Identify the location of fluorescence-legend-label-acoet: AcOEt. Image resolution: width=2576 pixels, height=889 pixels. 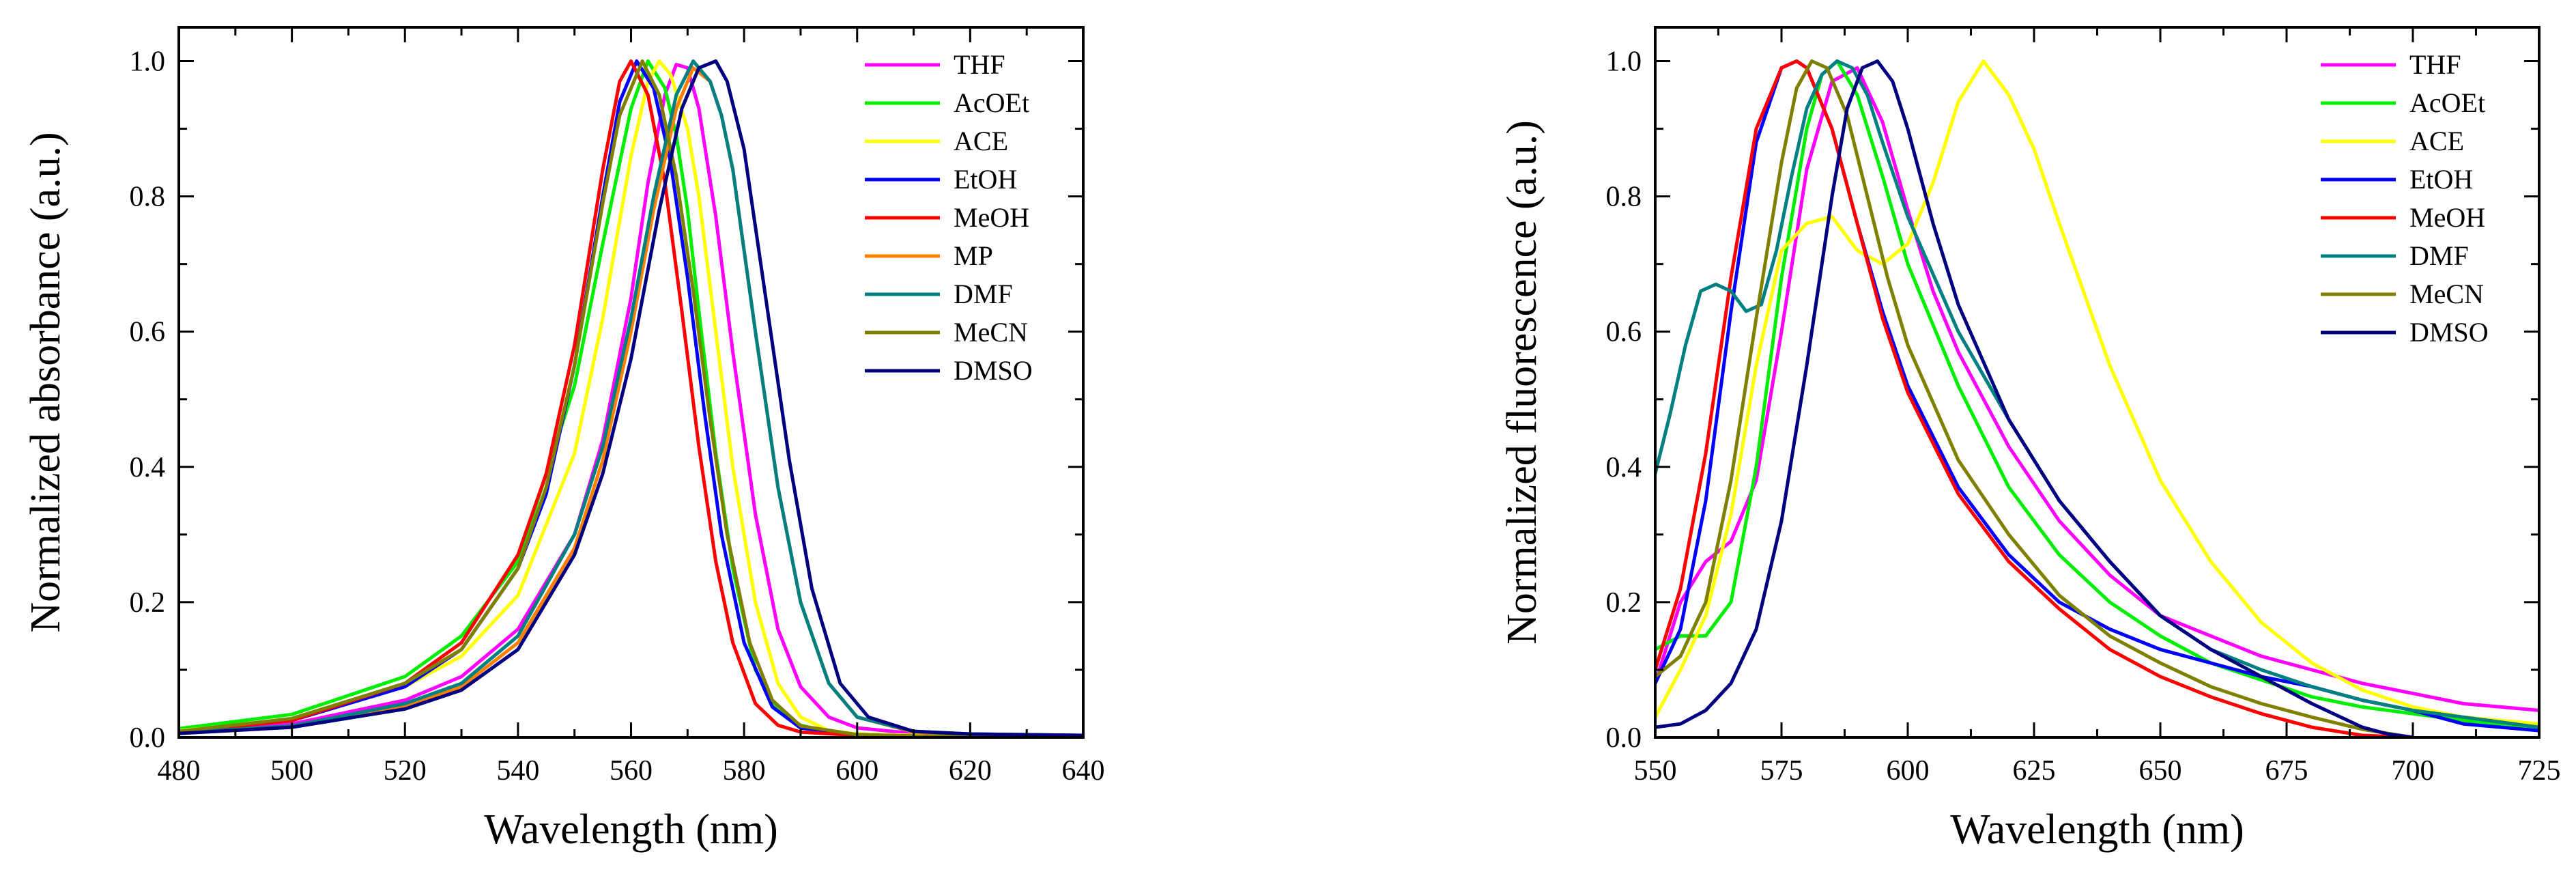
(2447, 102).